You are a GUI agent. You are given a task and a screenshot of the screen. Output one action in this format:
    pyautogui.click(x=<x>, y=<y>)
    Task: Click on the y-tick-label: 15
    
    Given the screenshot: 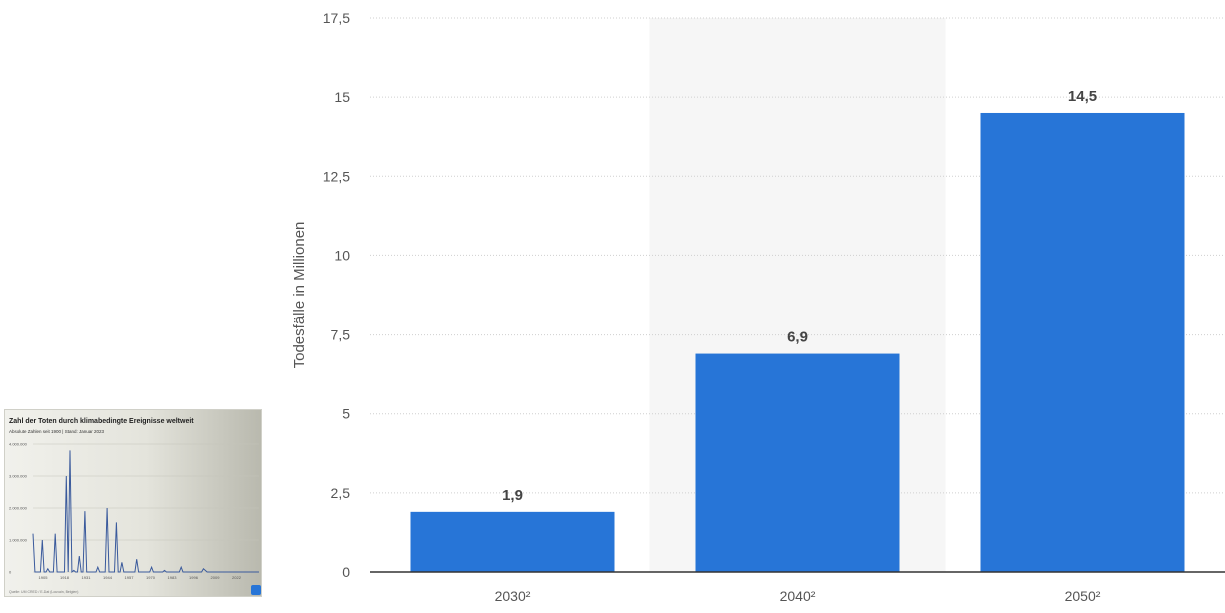 What is the action you would take?
    pyautogui.click(x=342, y=97)
    